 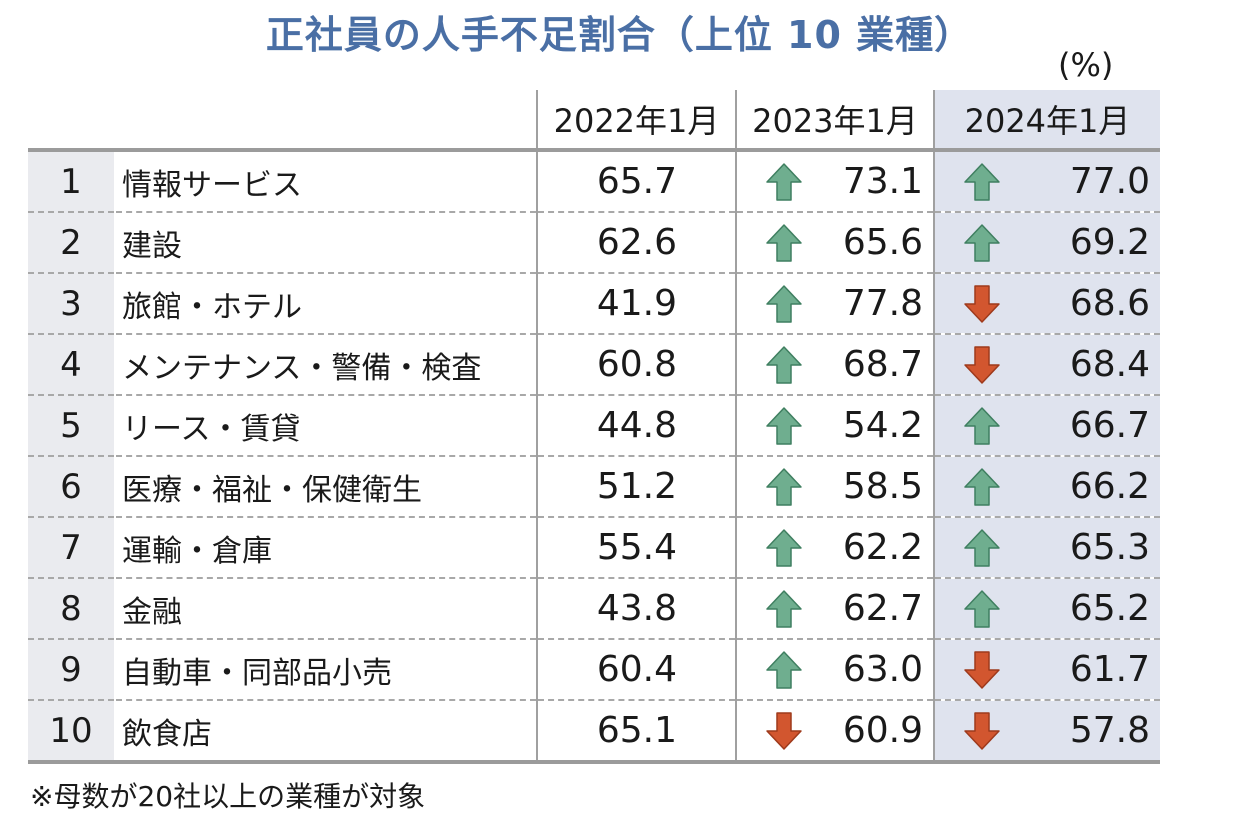 I want to click on rank-cell: 8, so click(x=71, y=609).